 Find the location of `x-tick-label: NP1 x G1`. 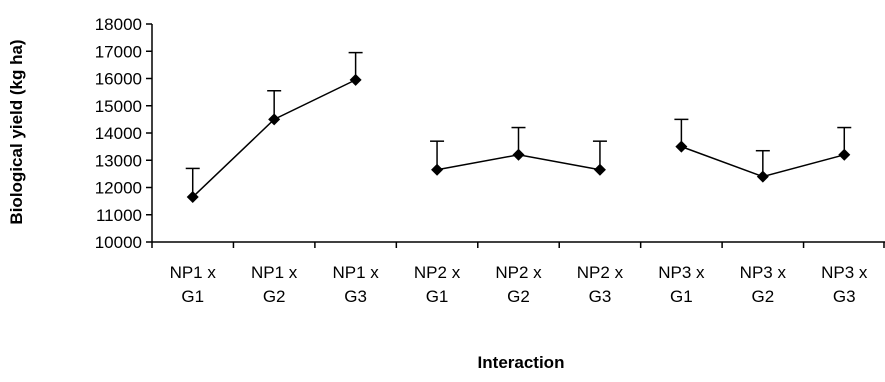

x-tick-label: NP1 x G1 is located at coordinates (193, 284).